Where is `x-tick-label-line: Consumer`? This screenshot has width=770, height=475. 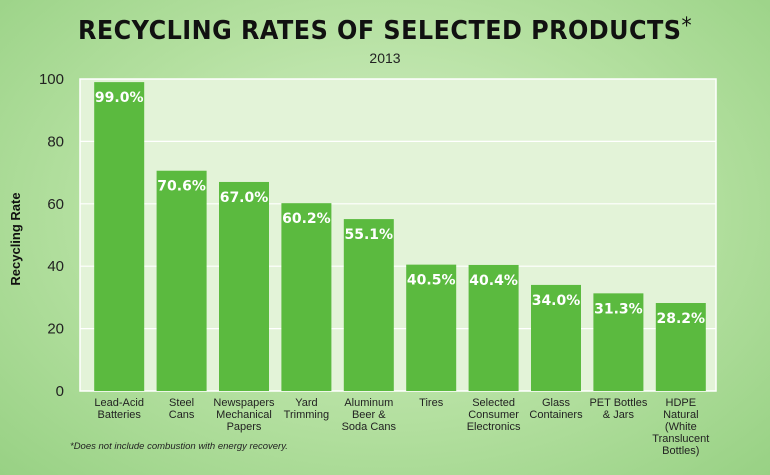 x-tick-label-line: Consumer is located at coordinates (493, 415).